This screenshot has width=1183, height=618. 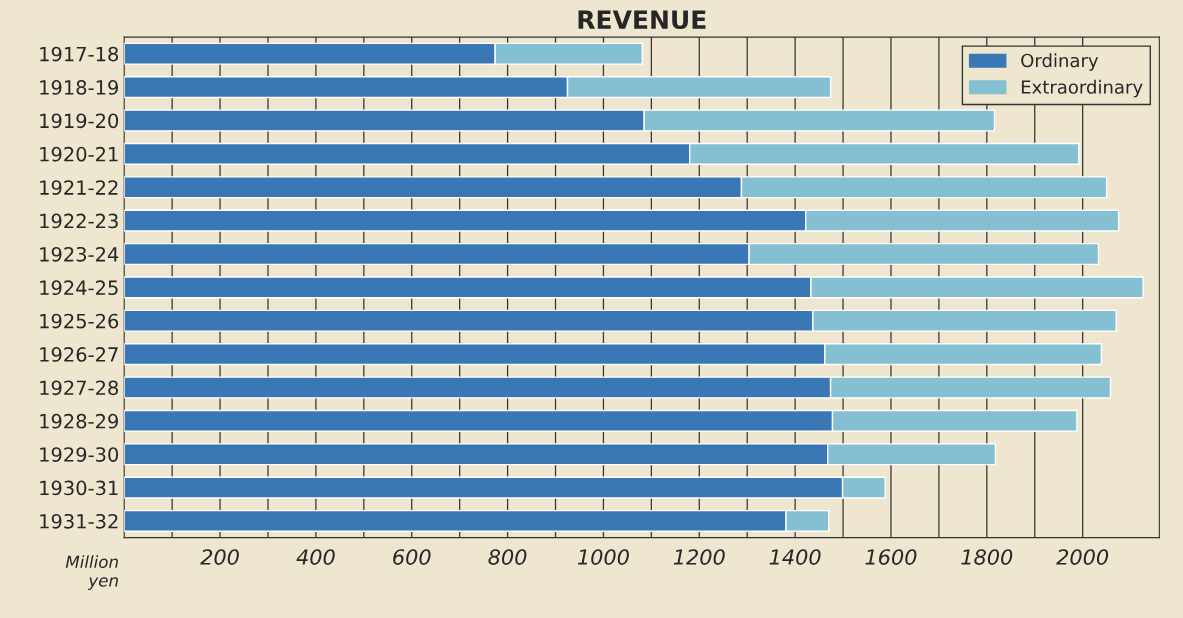 What do you see at coordinates (79, 121) in the screenshot?
I see `y-tick-label: 1919-20` at bounding box center [79, 121].